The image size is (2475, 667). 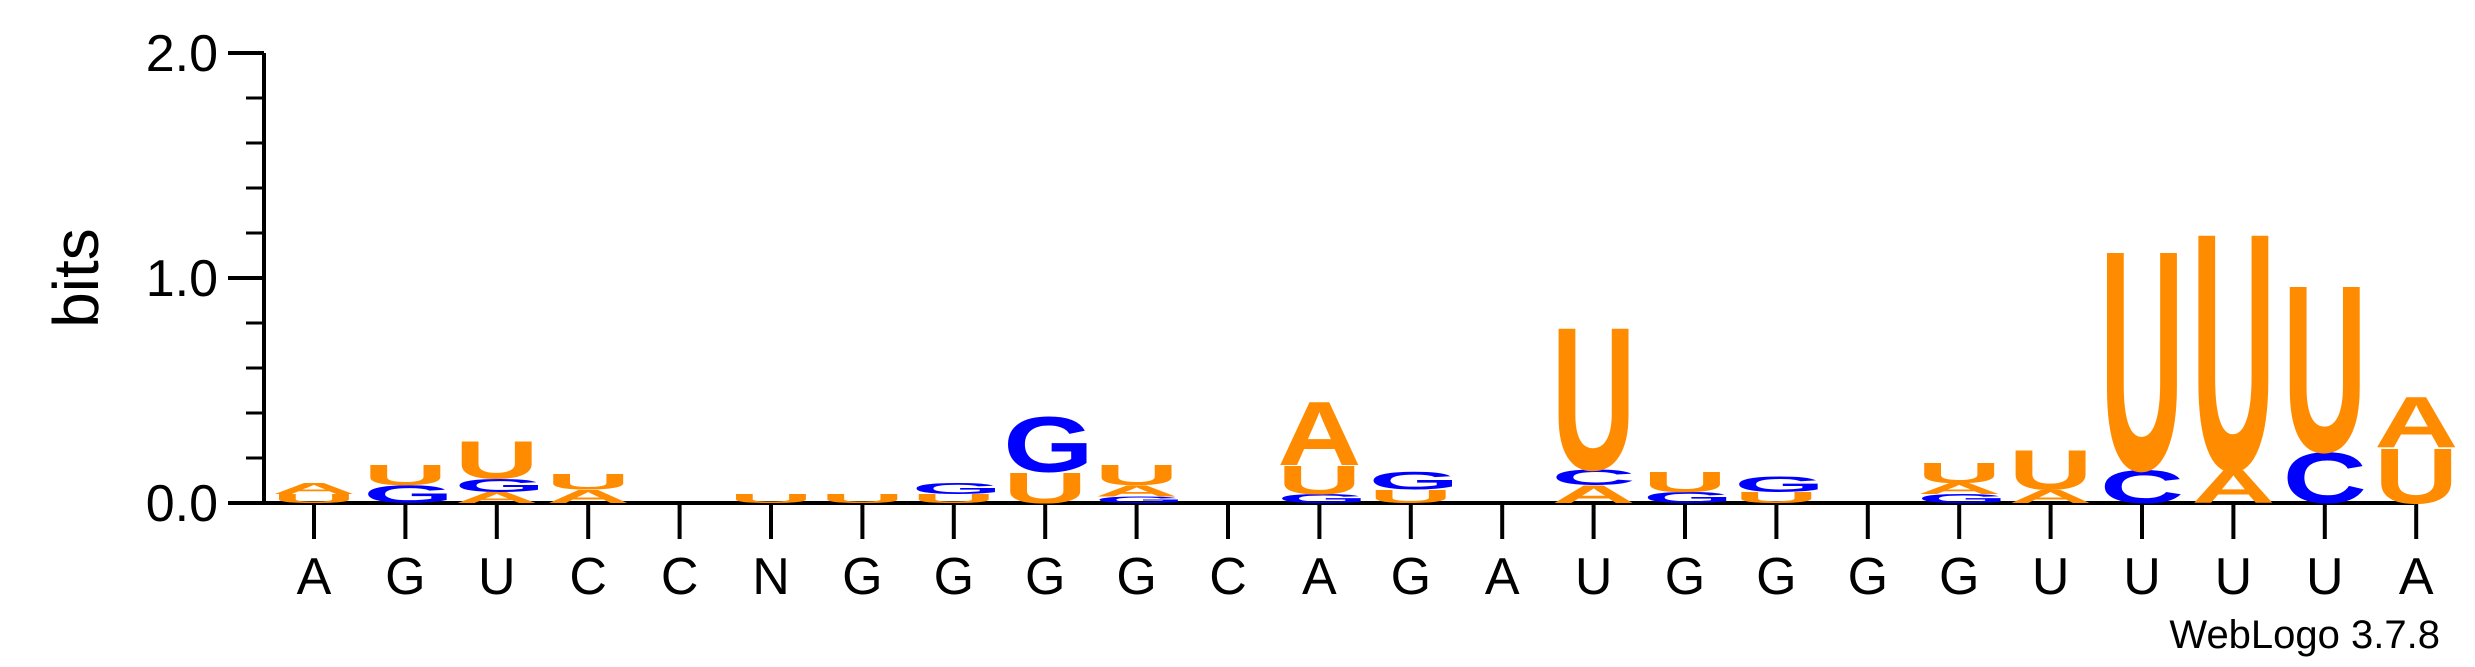 I want to click on y-tick-label: 1.0, so click(x=182, y=279).